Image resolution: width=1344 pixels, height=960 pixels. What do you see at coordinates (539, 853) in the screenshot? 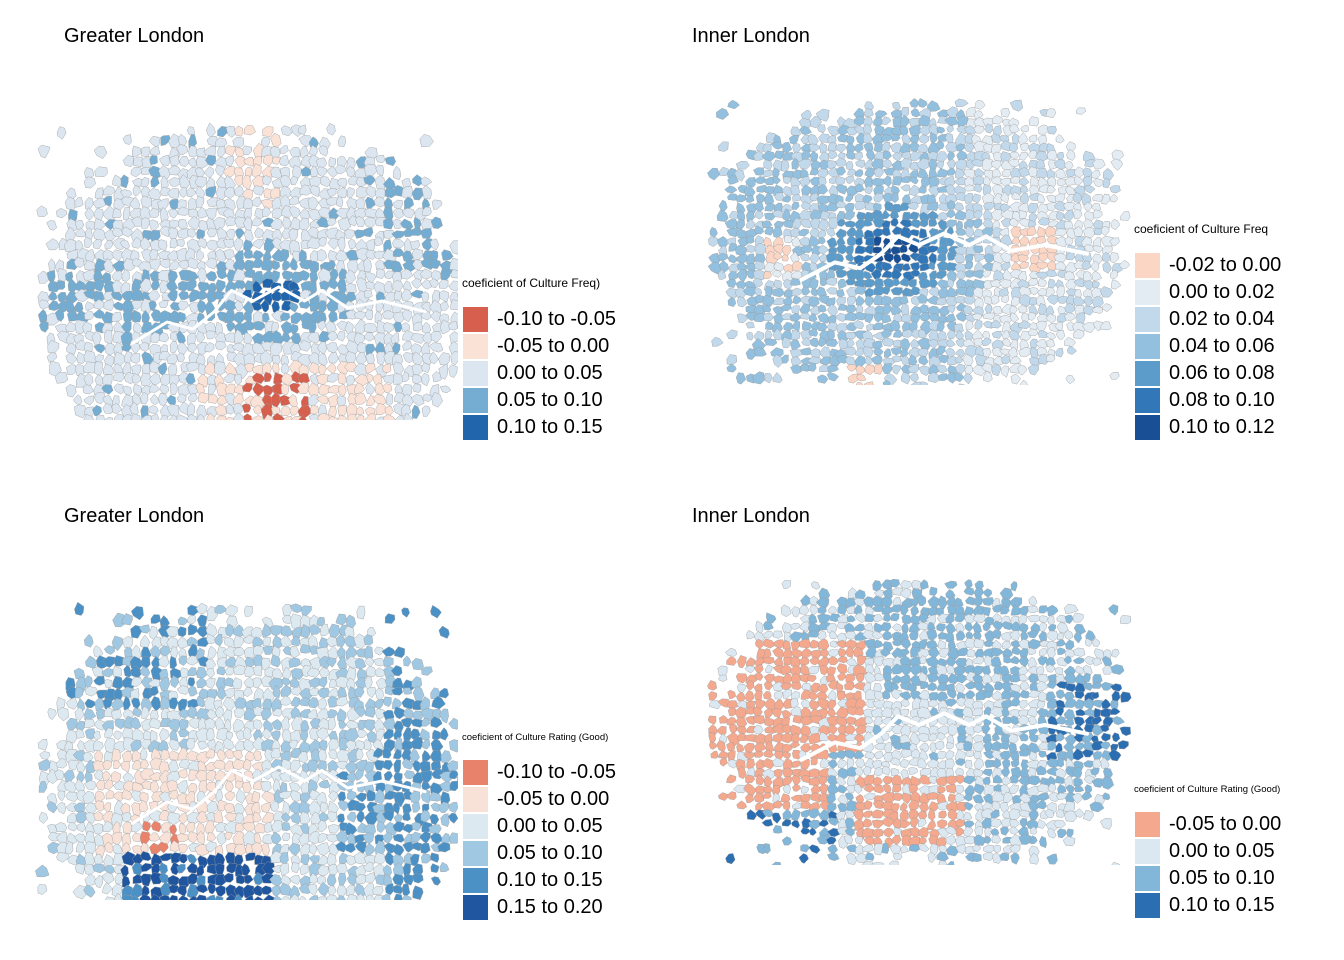
I see `legend-item: 0.05 to 0.10` at bounding box center [539, 853].